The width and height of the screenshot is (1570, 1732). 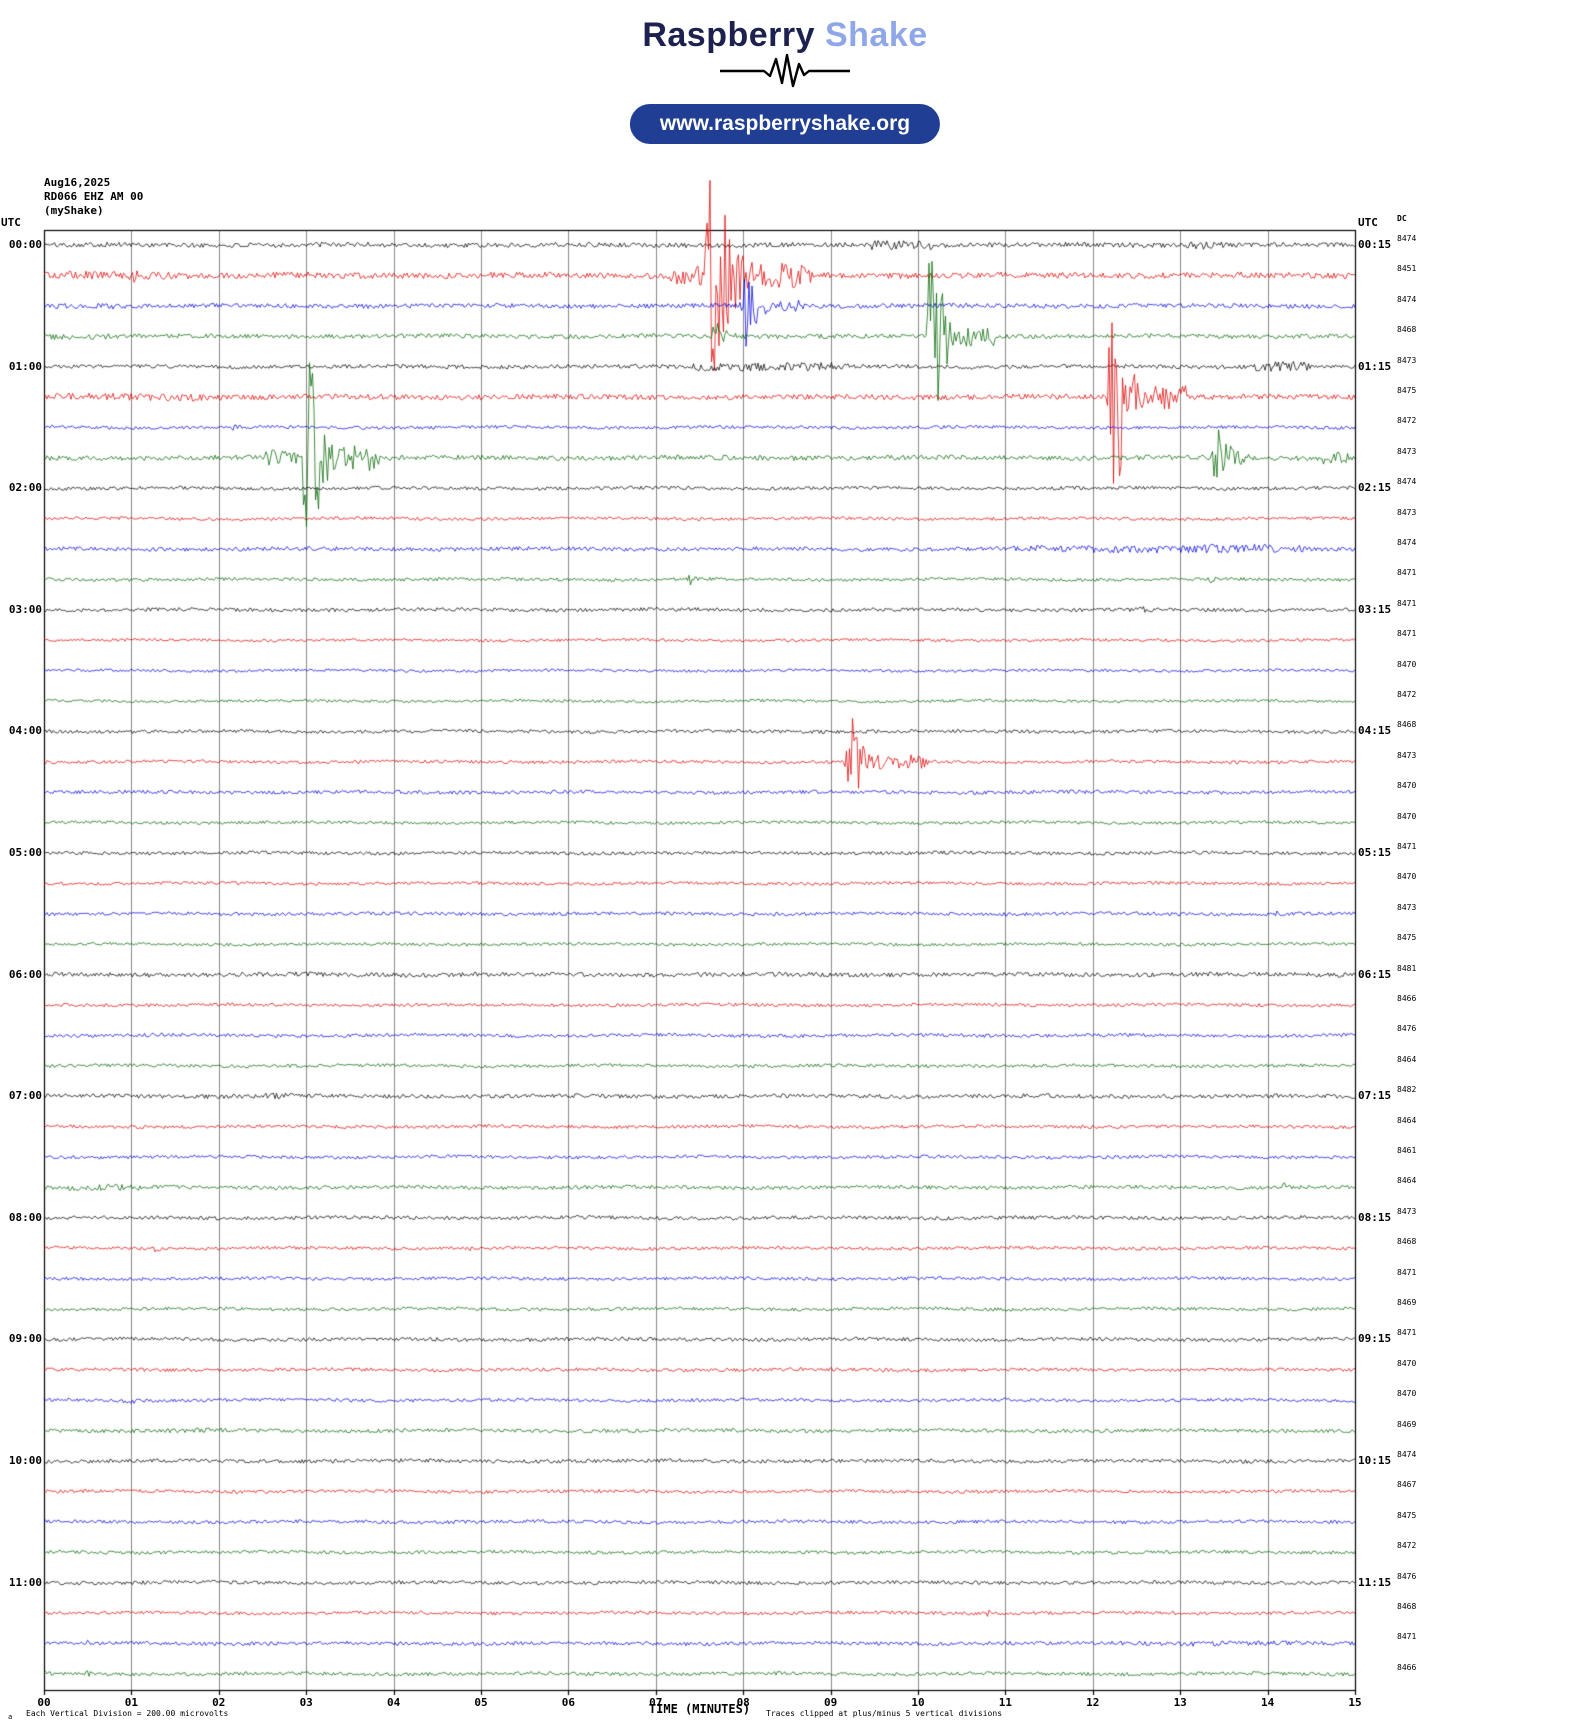 I want to click on hour-label-left: 11:00, so click(x=25, y=1582).